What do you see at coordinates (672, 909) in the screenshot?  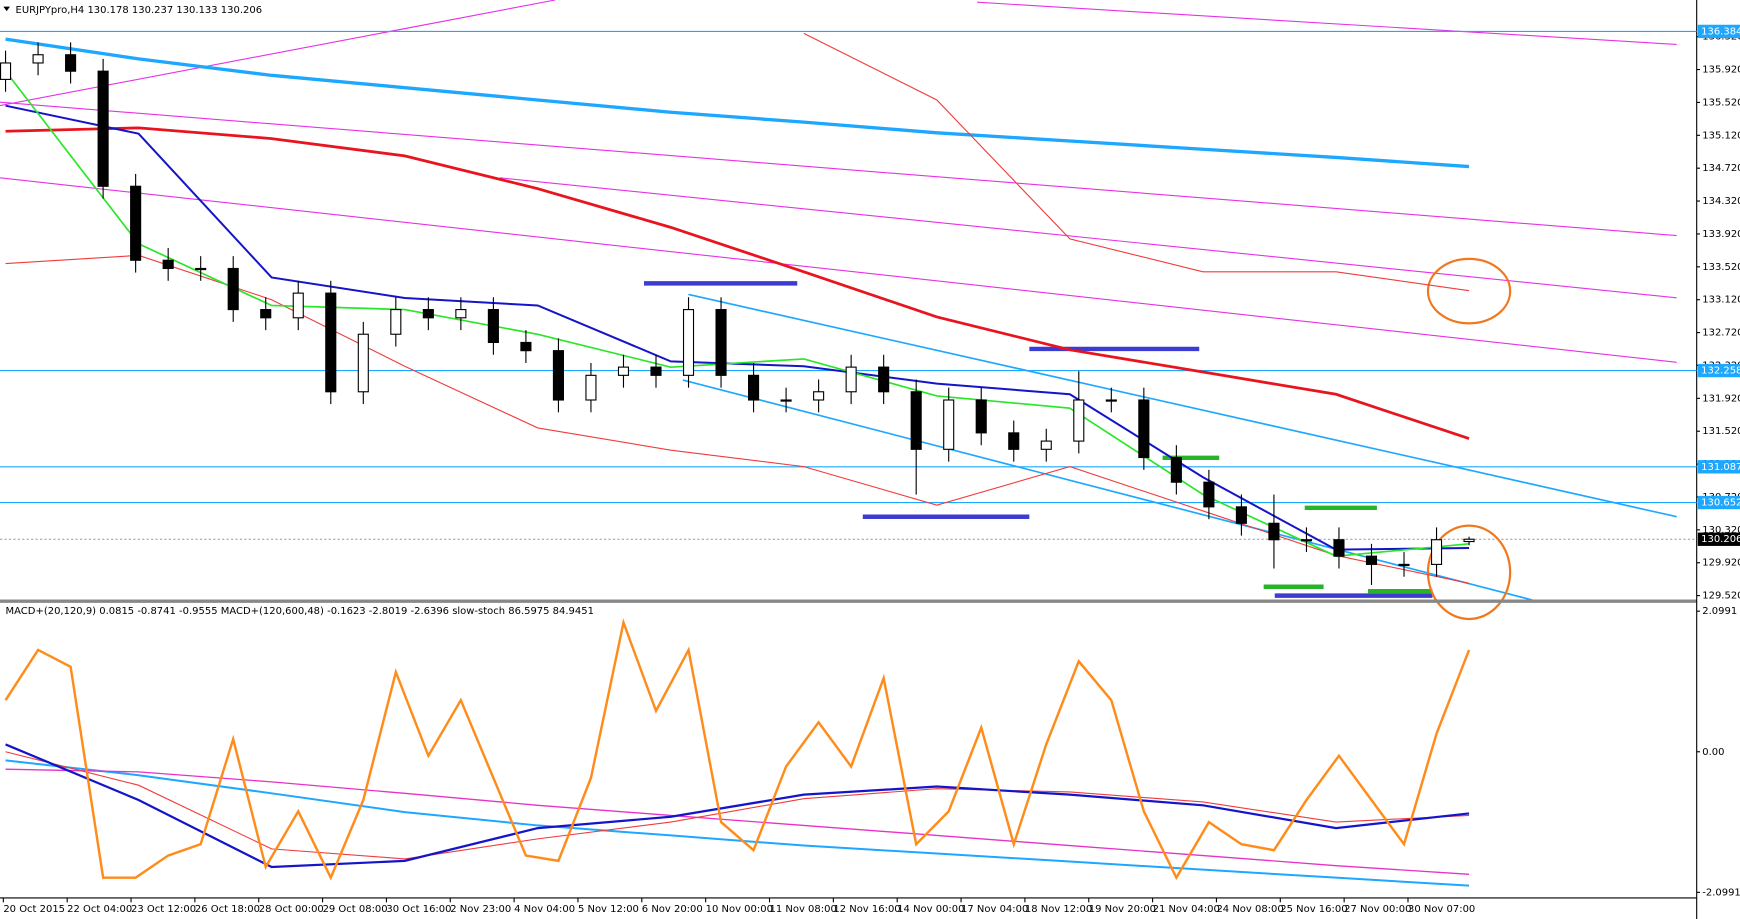 I see `x-tick-label: 6 Nov 20:00` at bounding box center [672, 909].